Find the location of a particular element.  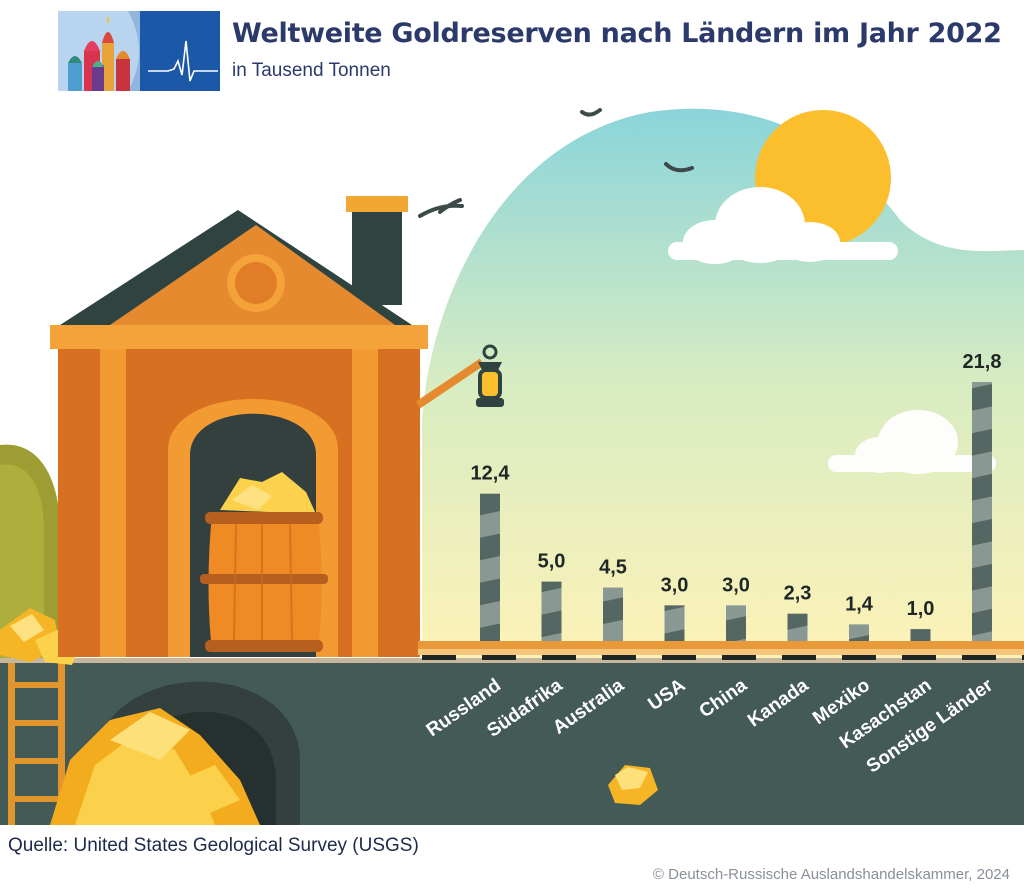

cloud-lower is located at coordinates (912, 442).